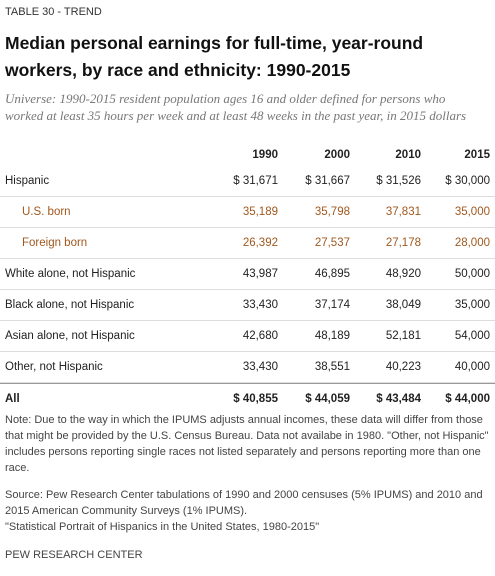  I want to click on cell-value: 50,000, so click(472, 274).